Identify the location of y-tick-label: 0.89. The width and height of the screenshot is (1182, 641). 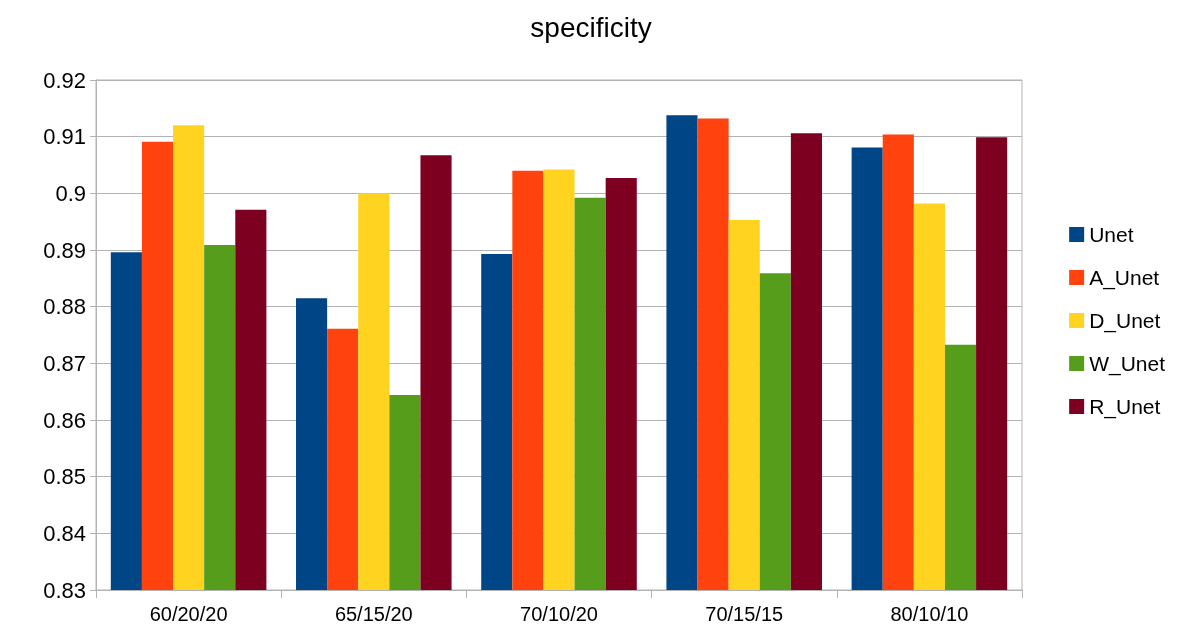
(64, 250).